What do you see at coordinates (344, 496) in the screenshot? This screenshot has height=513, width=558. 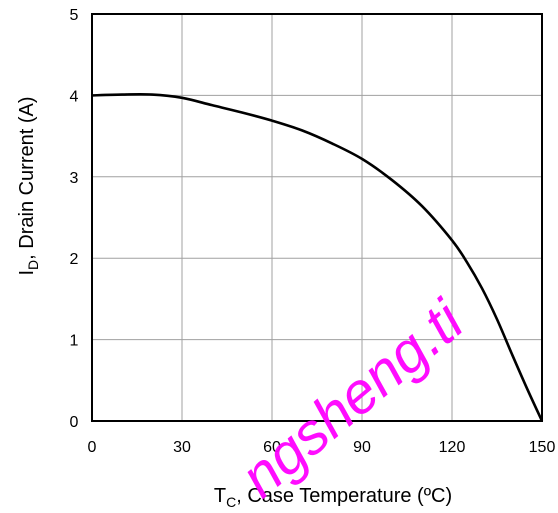 I see `x-axis-title-rest: , Case Temperature (ºC)` at bounding box center [344, 496].